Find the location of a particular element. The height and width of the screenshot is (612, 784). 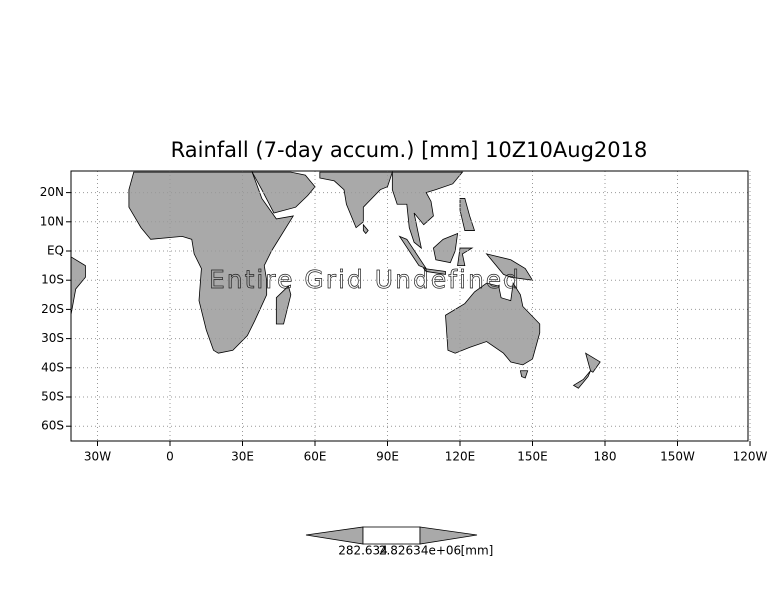

colorbar-min-label: 282.634 is located at coordinates (363, 551).